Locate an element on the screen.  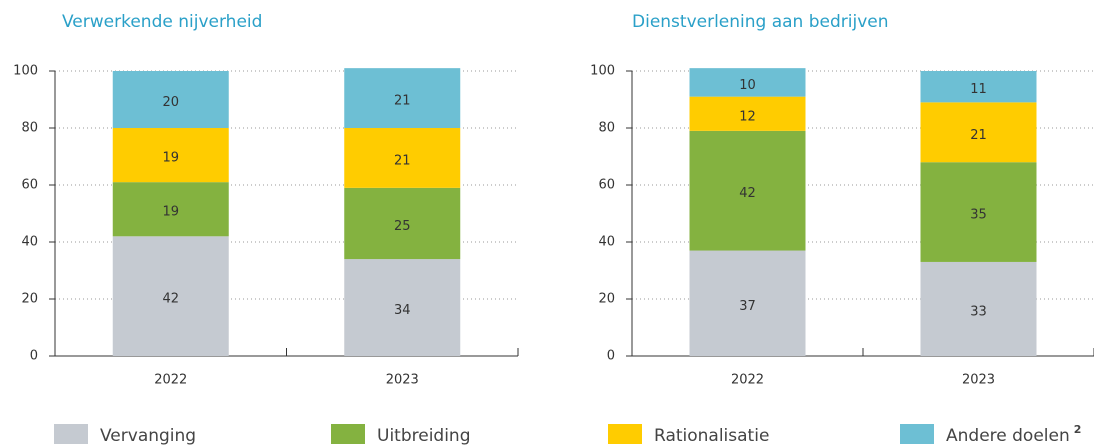
data-label: 11 is located at coordinates (978, 89).